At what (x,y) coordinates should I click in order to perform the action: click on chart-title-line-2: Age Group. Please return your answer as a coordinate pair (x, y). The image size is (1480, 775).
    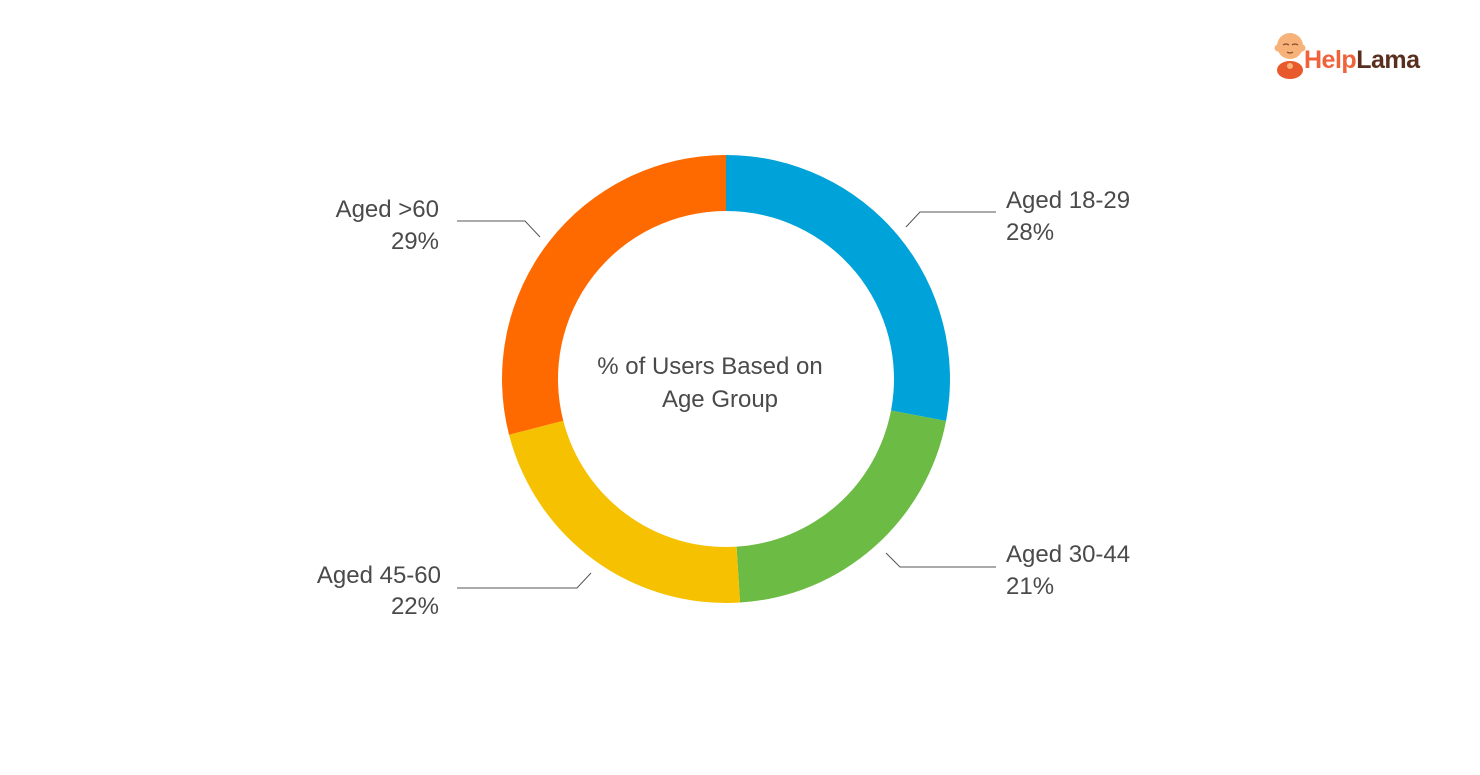
    Looking at the image, I should click on (720, 399).